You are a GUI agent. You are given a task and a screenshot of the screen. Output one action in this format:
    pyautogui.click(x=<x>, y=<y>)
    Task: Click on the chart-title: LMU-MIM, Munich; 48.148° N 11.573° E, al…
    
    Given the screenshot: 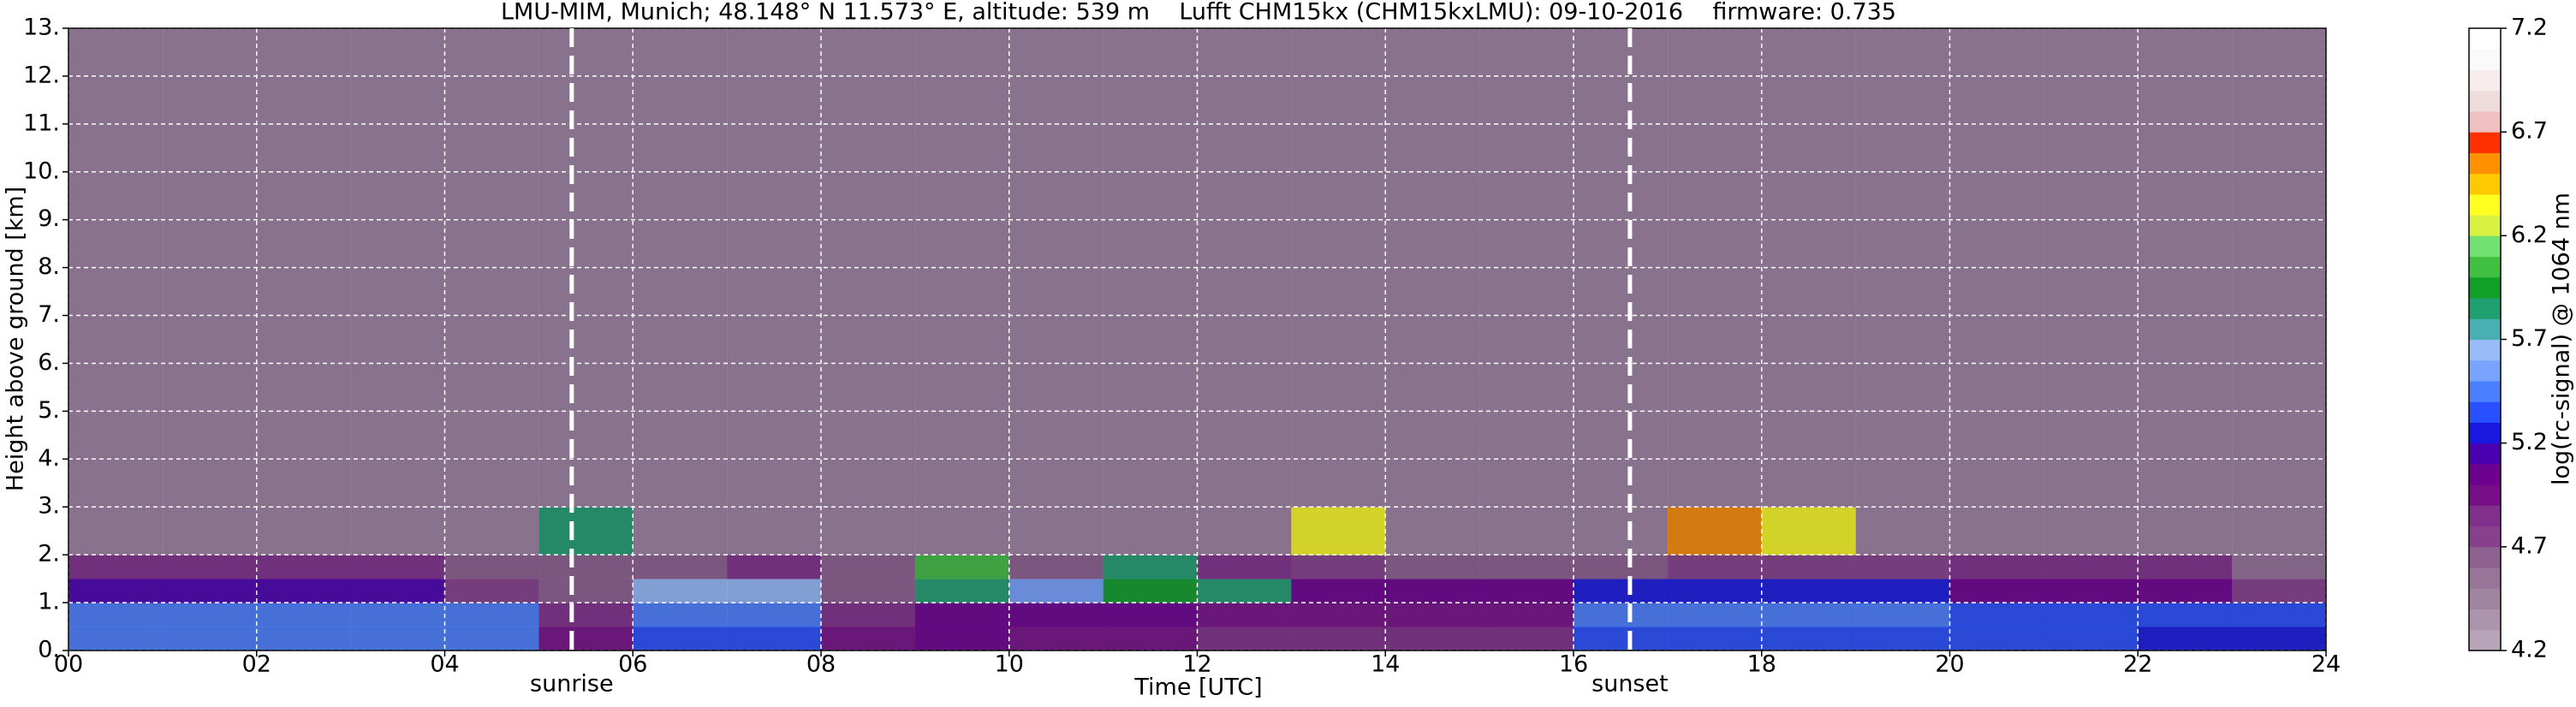 What is the action you would take?
    pyautogui.click(x=1198, y=13)
    